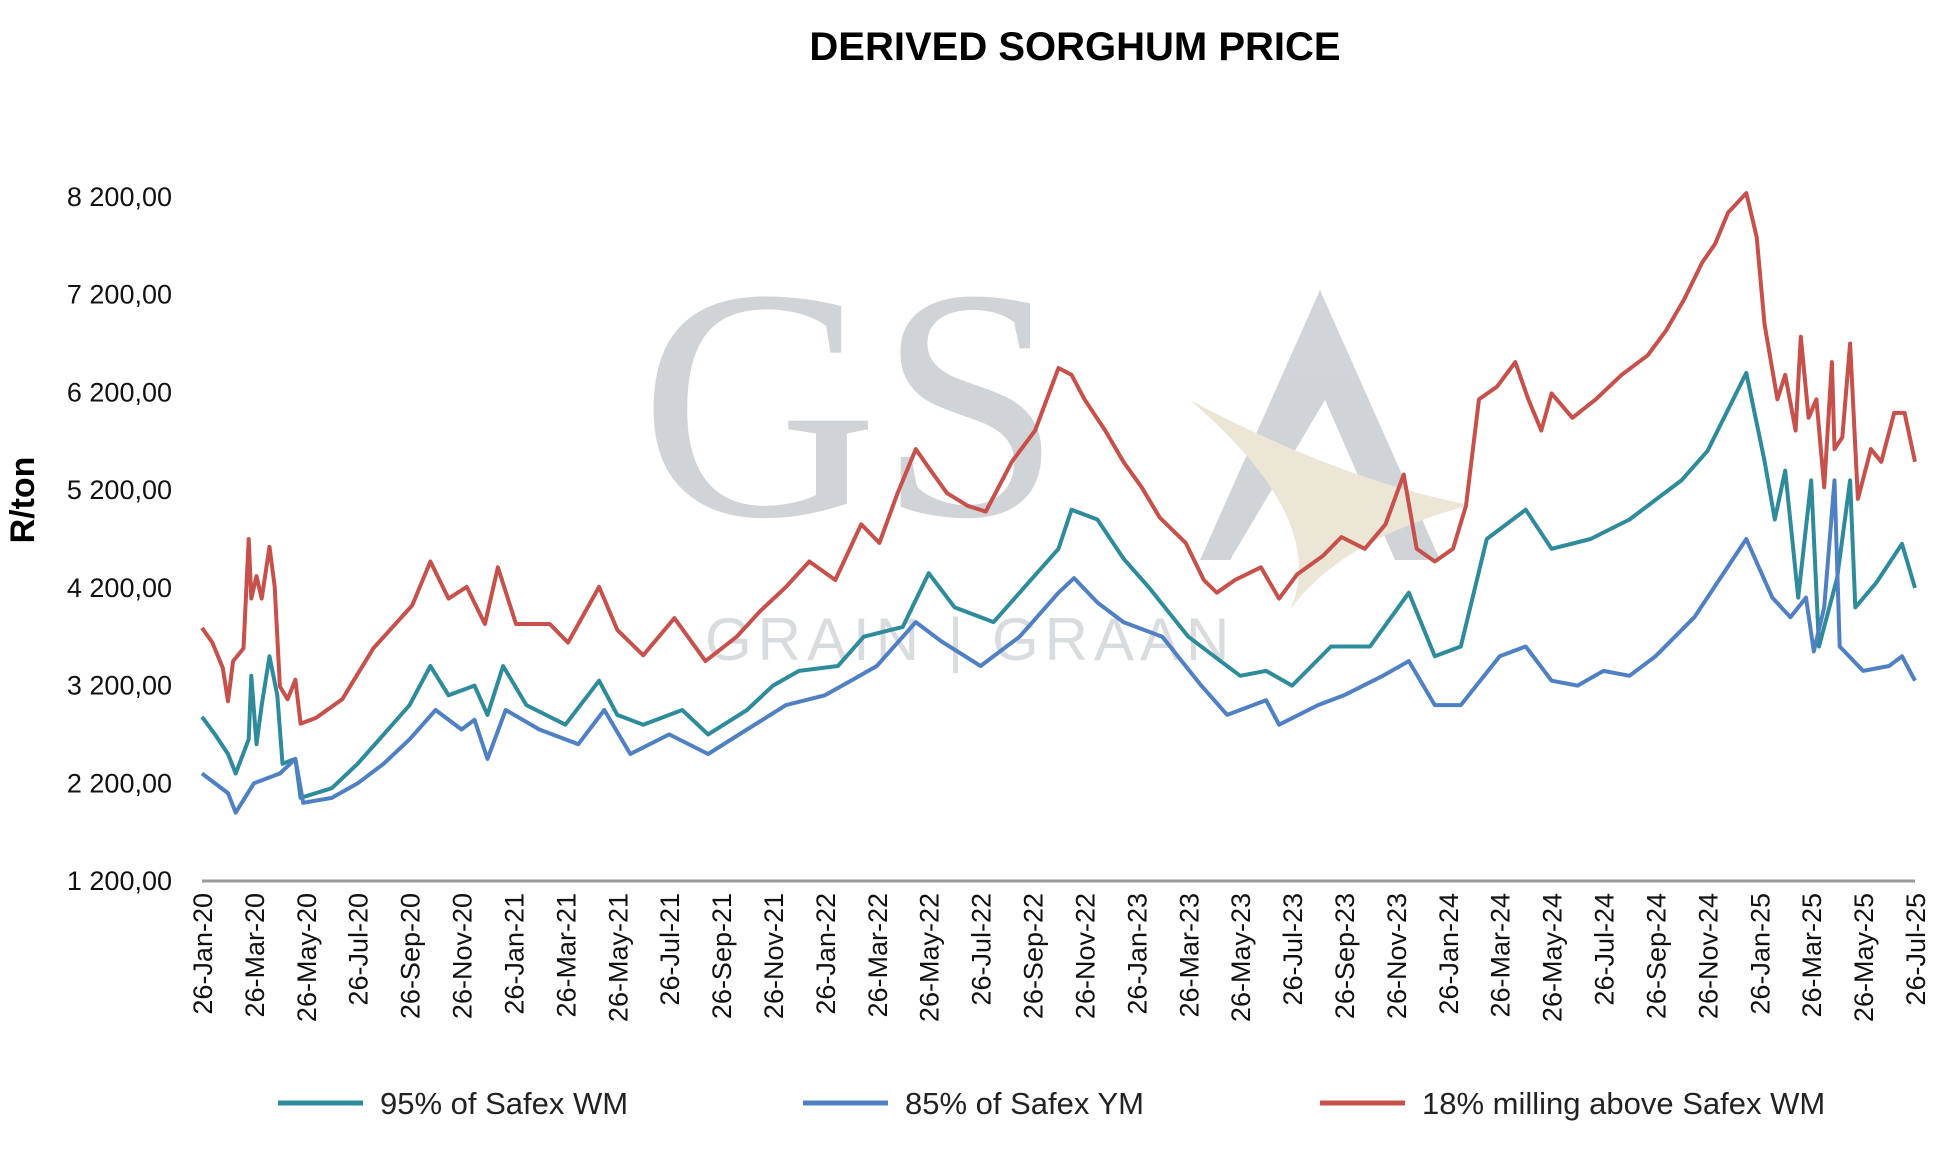 Image resolution: width=1946 pixels, height=1167 pixels. Describe the element at coordinates (119, 783) in the screenshot. I see `y-tick-label: 2 200,00` at that location.